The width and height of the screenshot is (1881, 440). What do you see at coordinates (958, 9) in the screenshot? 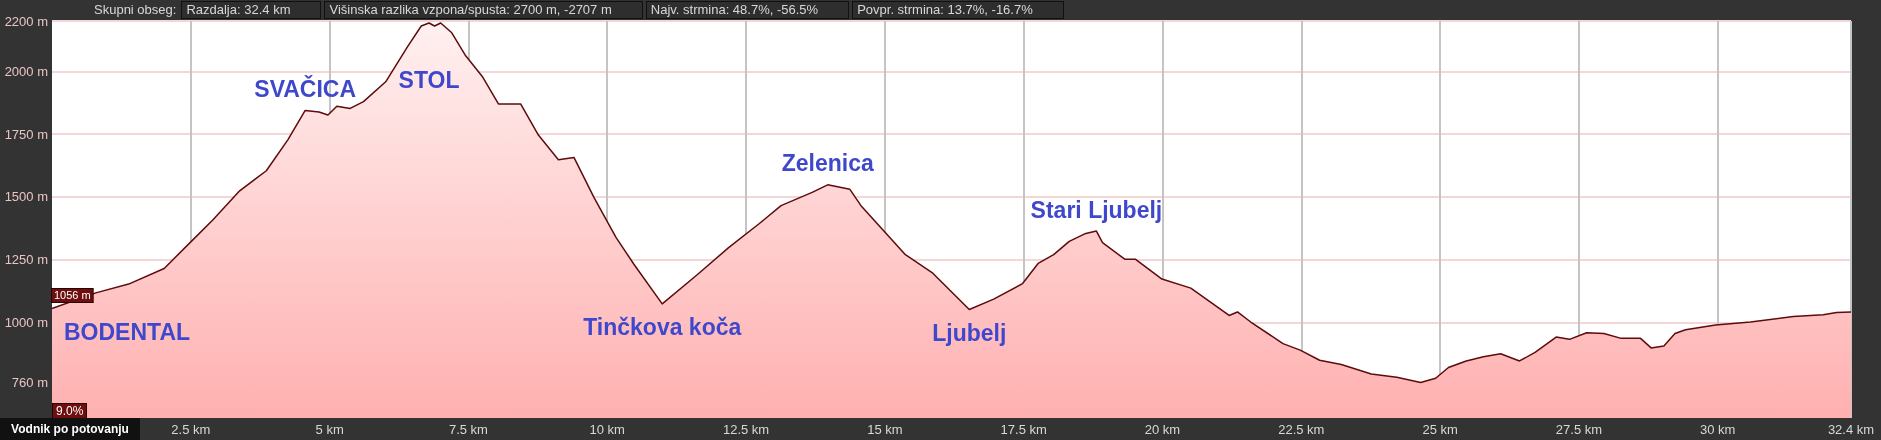
I see `text: Povpr. strmina: 13.7%, -16.7%` at bounding box center [958, 9].